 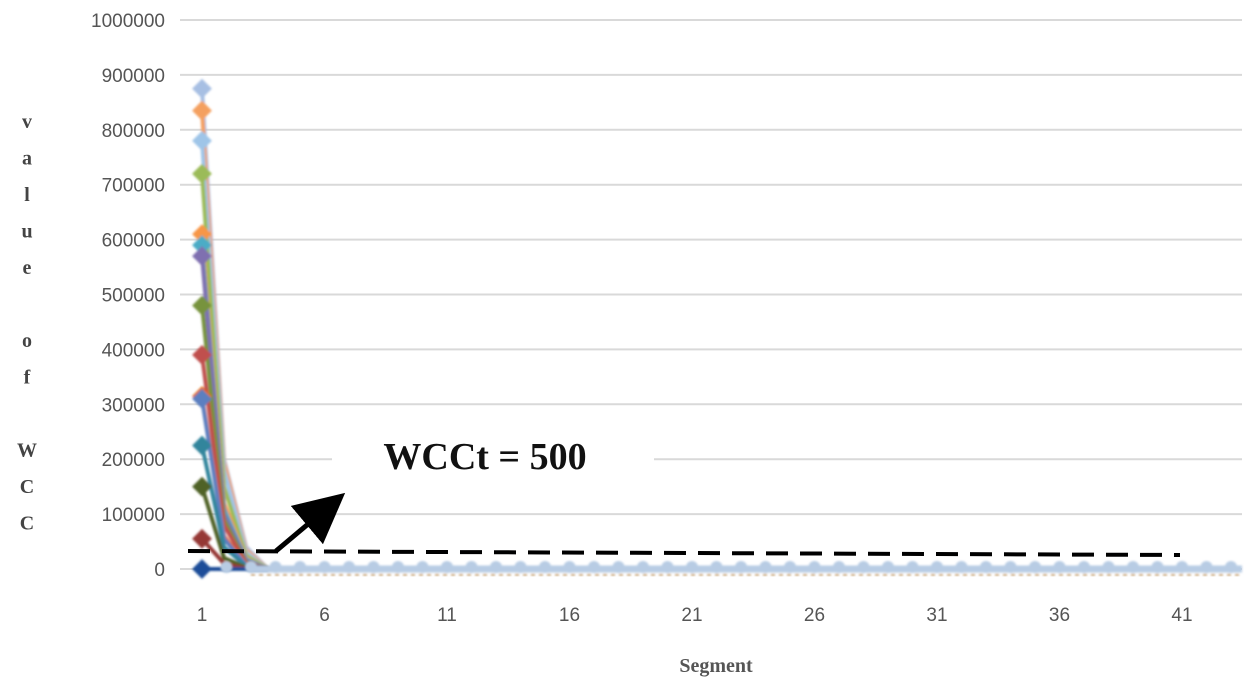 What do you see at coordinates (133, 76) in the screenshot?
I see `y-tick-label: 900000` at bounding box center [133, 76].